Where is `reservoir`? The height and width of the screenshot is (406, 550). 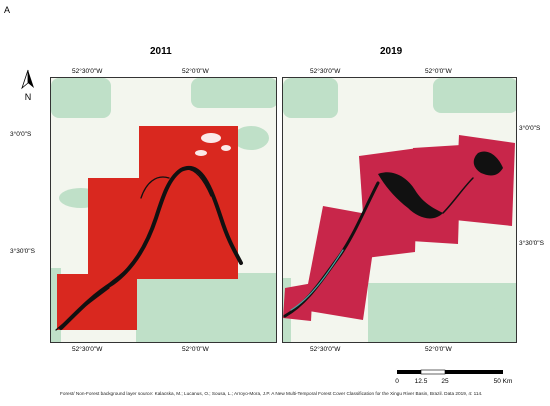 reservoir is located at coordinates (440, 185).